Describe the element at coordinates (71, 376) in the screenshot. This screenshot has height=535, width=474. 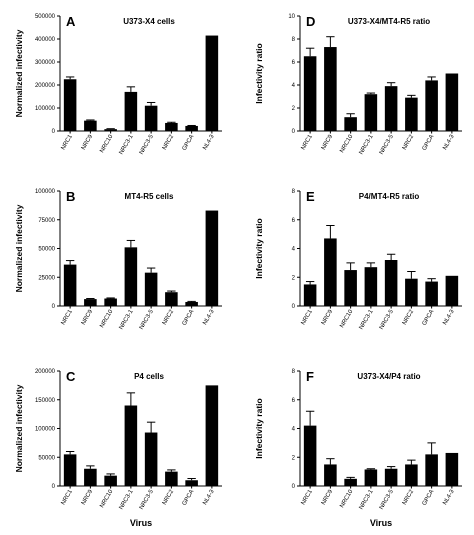
I see `panel-letter: C` at that location.